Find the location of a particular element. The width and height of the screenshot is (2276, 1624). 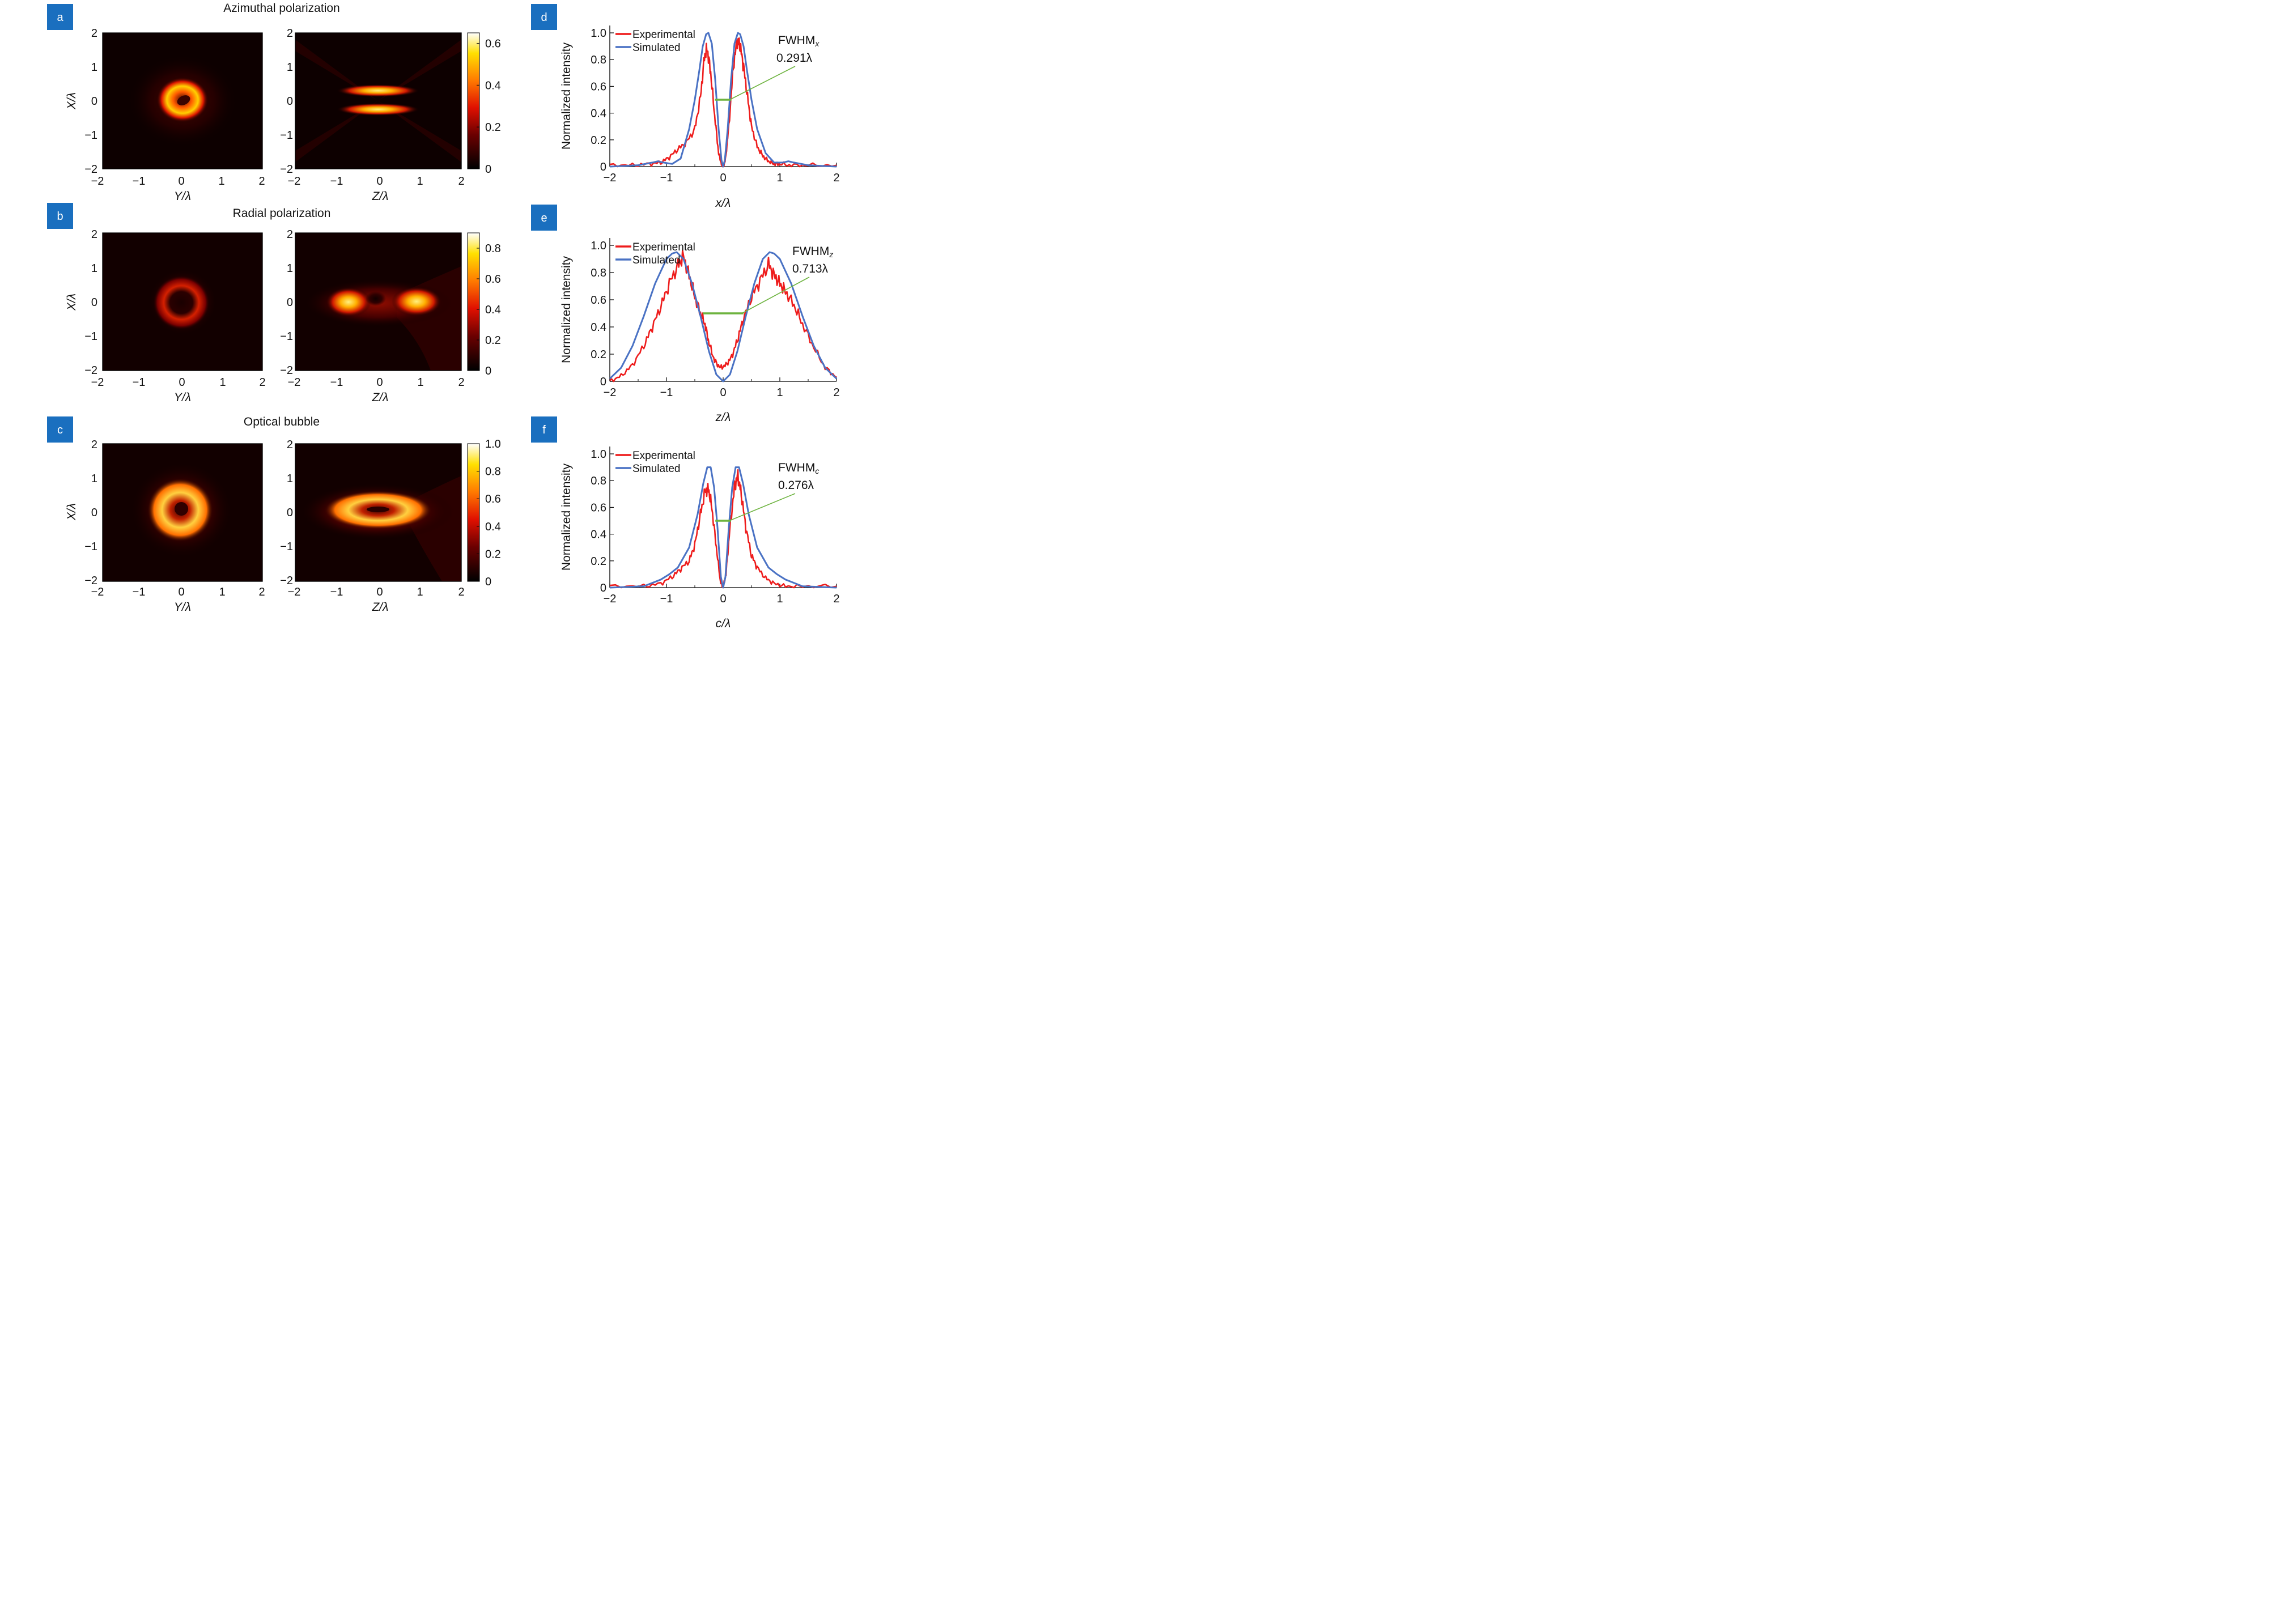

panel-letter-e: e is located at coordinates (544, 218).